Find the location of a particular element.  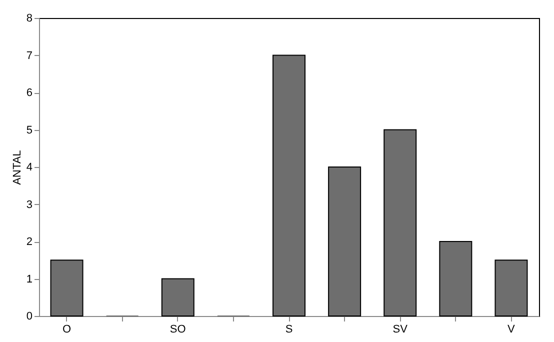

y-tick-label: 0 is located at coordinates (29, 316).